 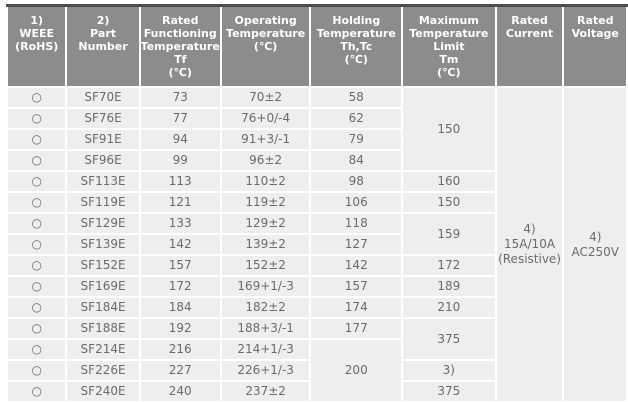 I want to click on part-number-cell: SF169E, so click(x=103, y=286).